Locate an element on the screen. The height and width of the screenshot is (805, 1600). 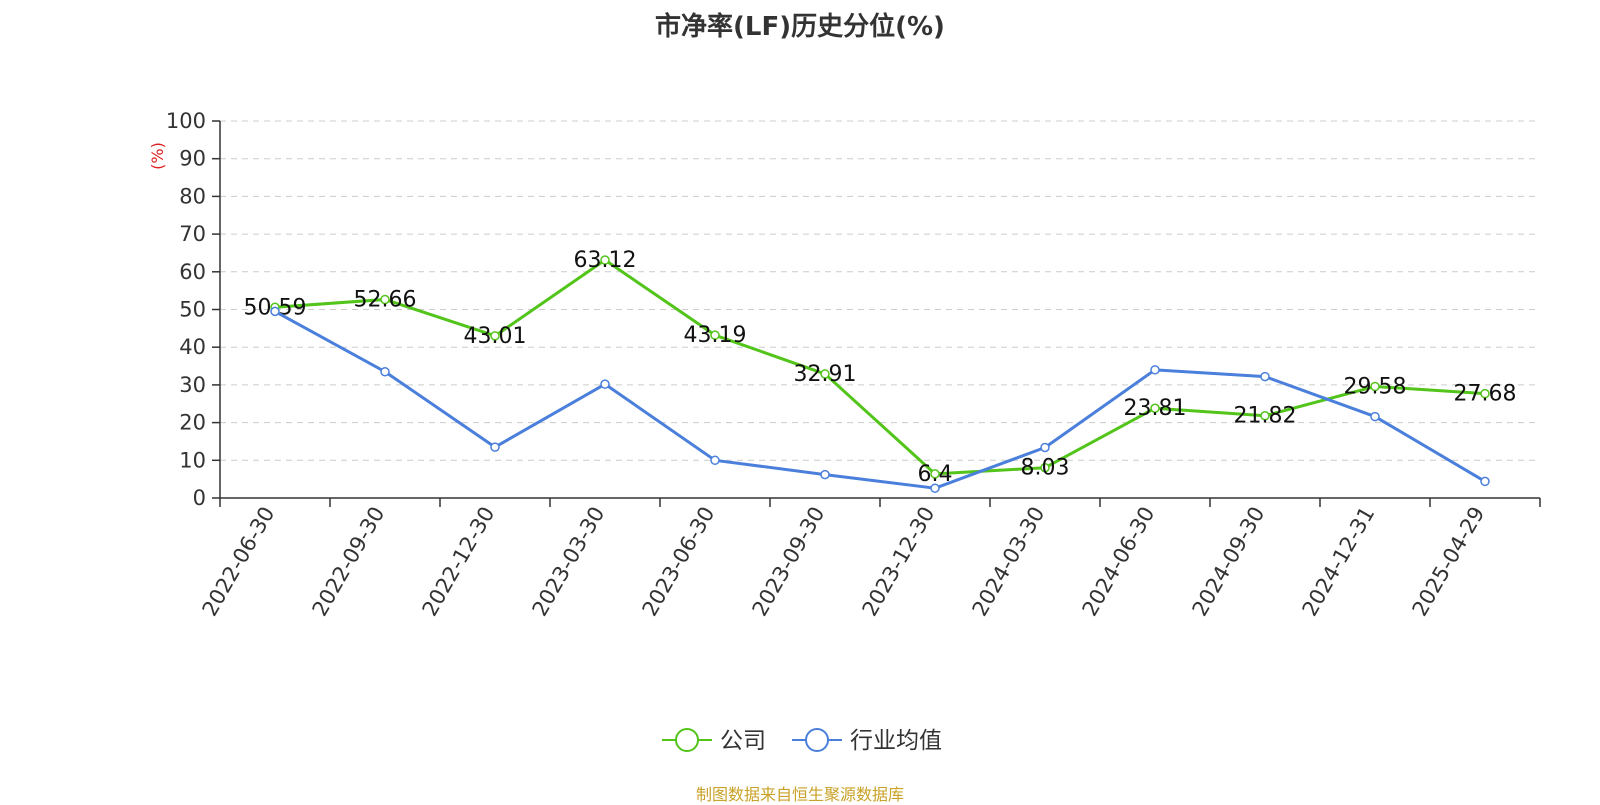
y-tick-label: 0 is located at coordinates (199, 498).